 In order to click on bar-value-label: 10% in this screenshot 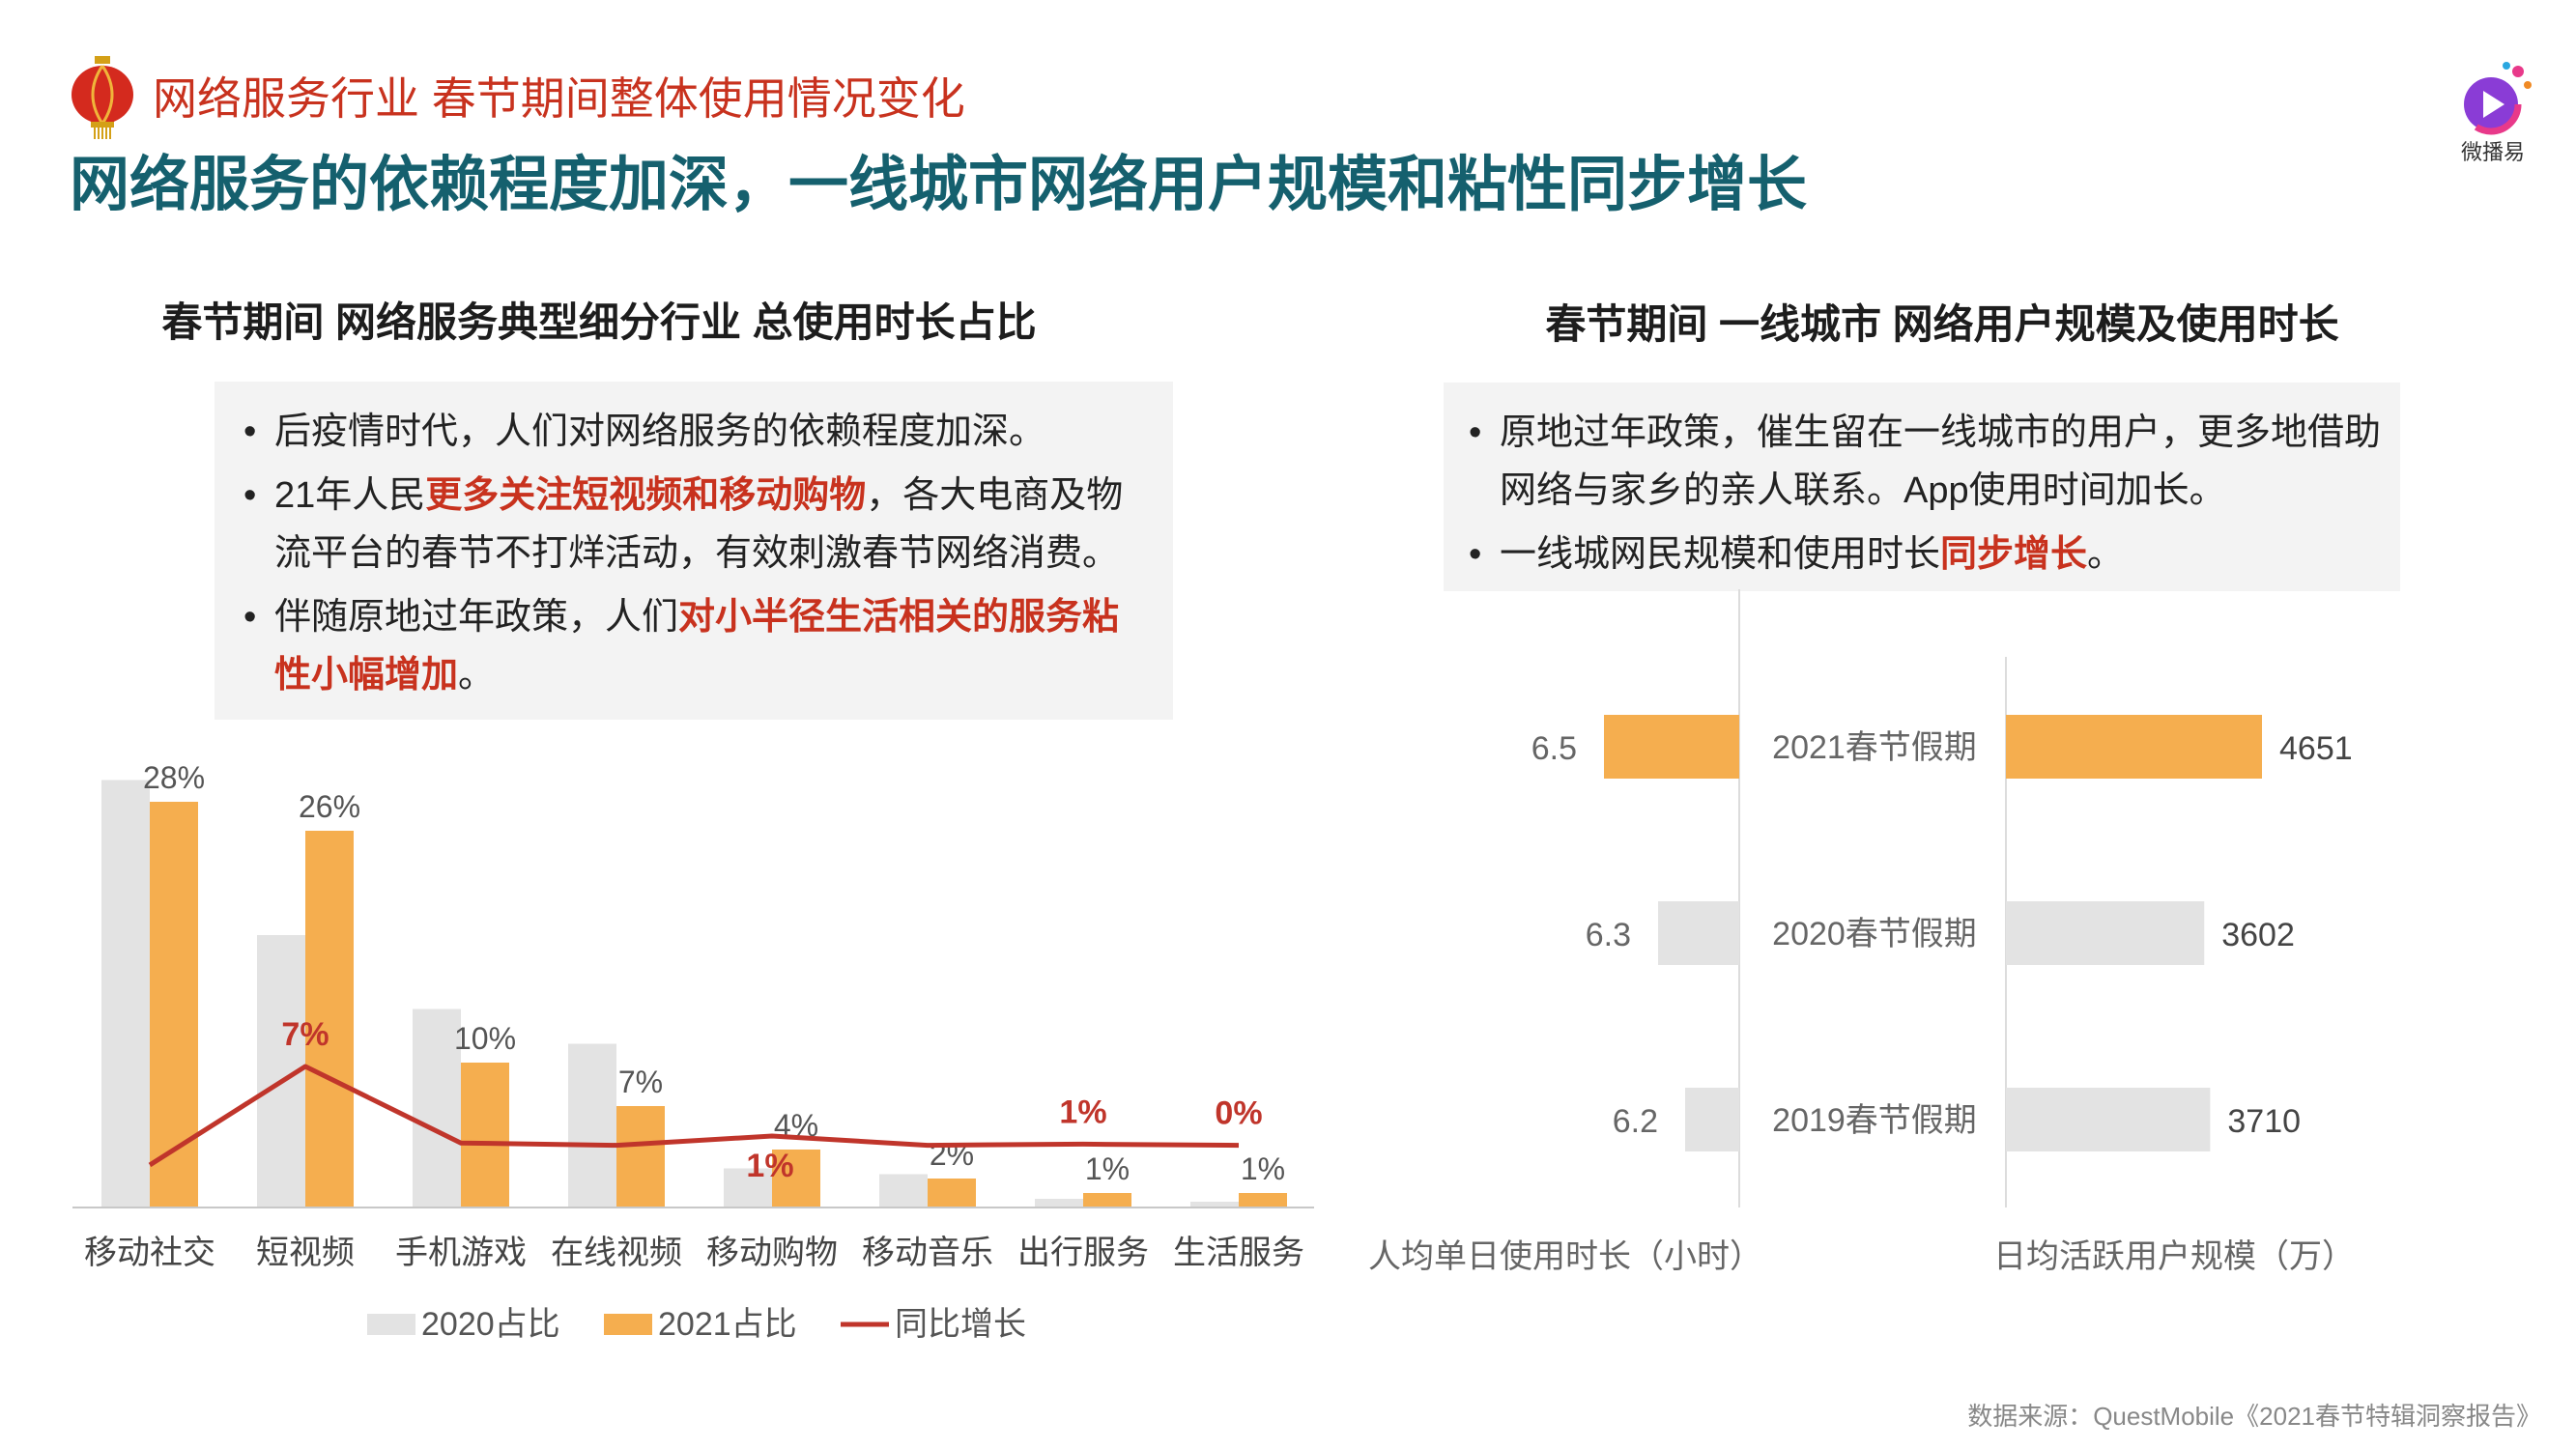, I will do `click(485, 1038)`.